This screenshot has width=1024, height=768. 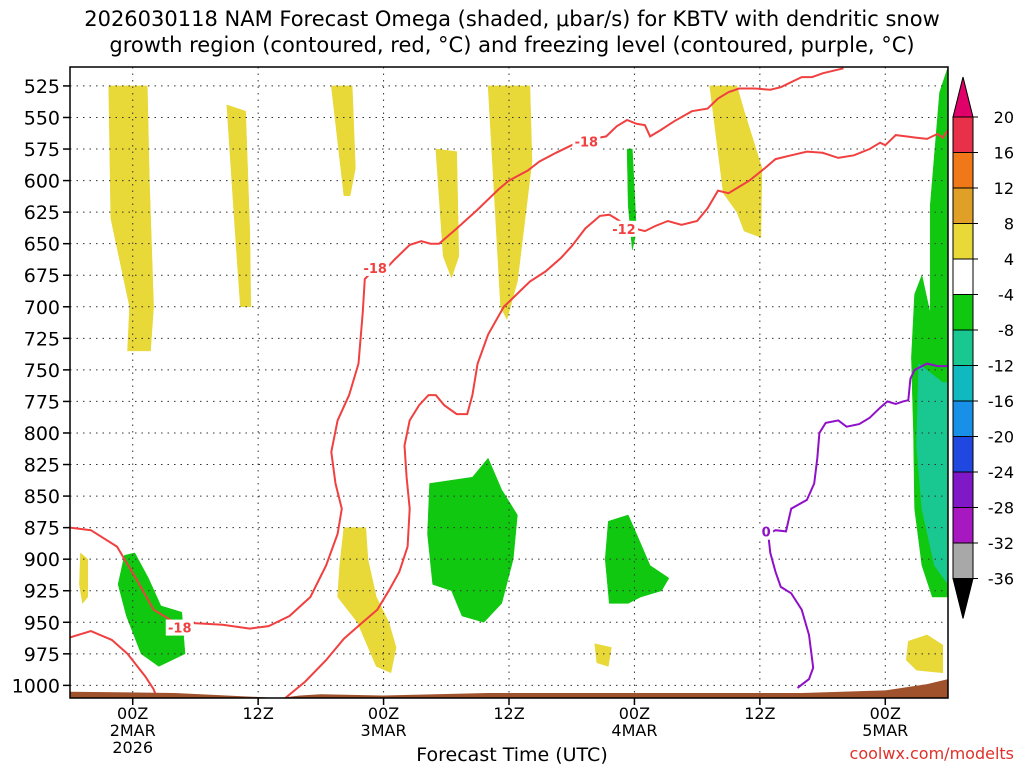 What do you see at coordinates (931, 753) in the screenshot?
I see `credit-text: coolwx.com/modelts` at bounding box center [931, 753].